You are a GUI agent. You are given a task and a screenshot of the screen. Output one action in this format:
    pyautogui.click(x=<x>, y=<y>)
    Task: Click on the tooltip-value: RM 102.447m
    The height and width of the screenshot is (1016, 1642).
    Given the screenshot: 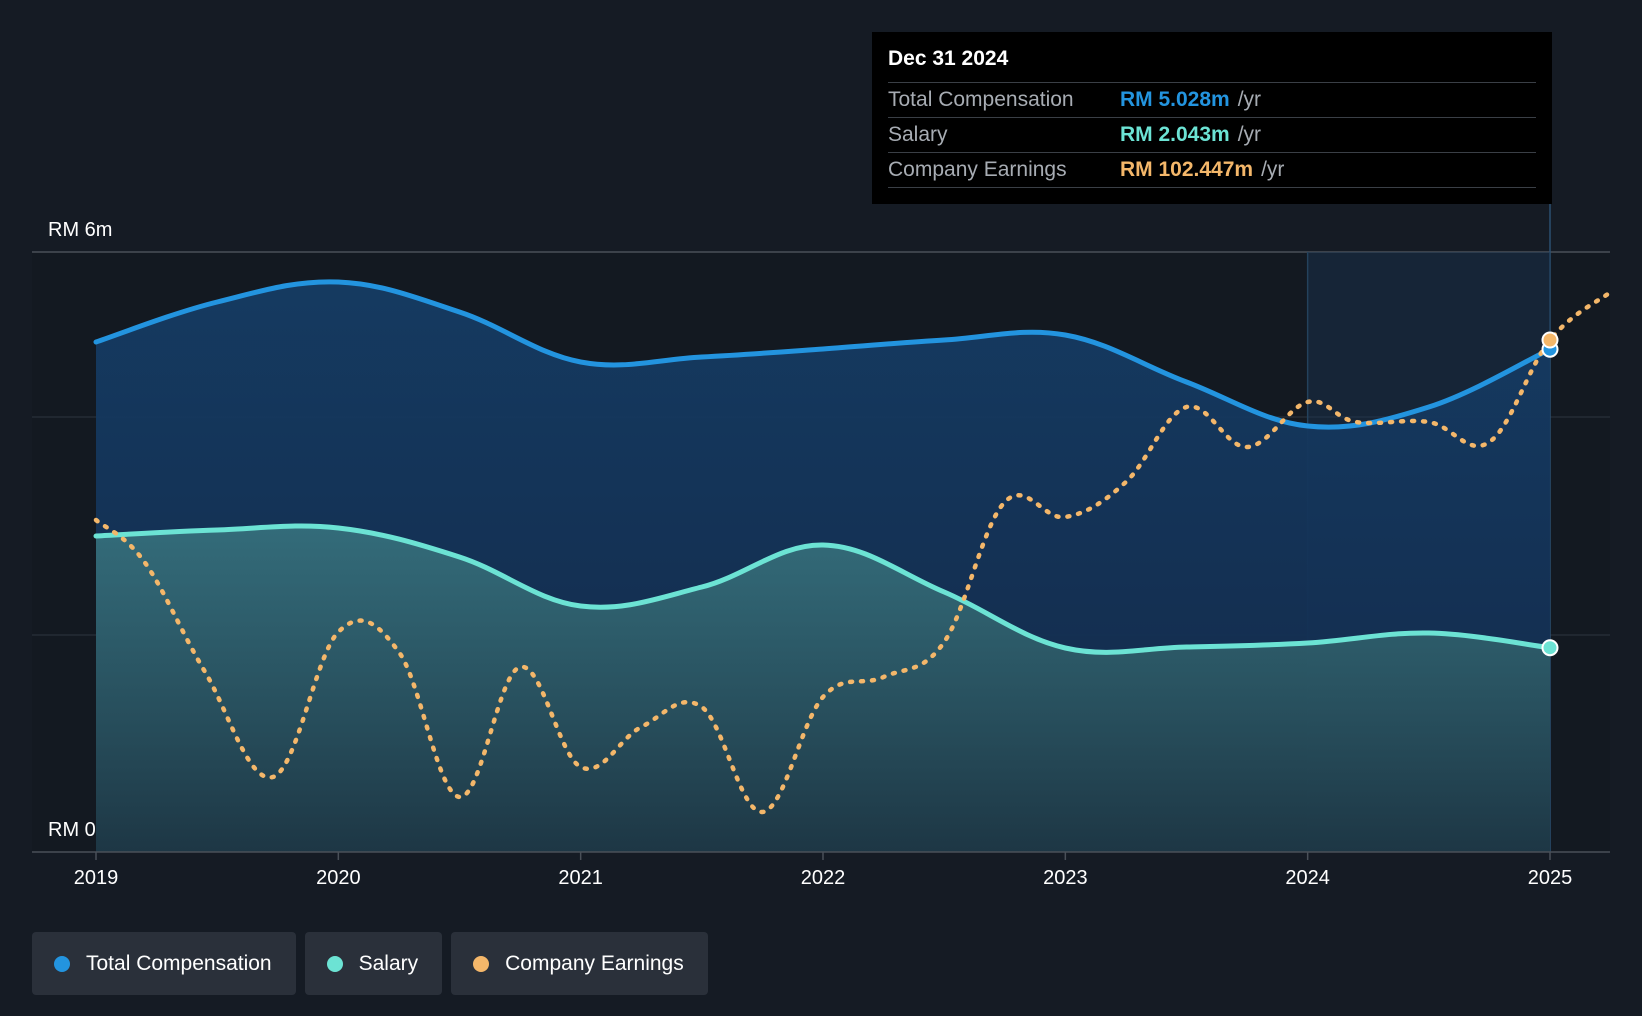 What is the action you would take?
    pyautogui.click(x=1187, y=169)
    